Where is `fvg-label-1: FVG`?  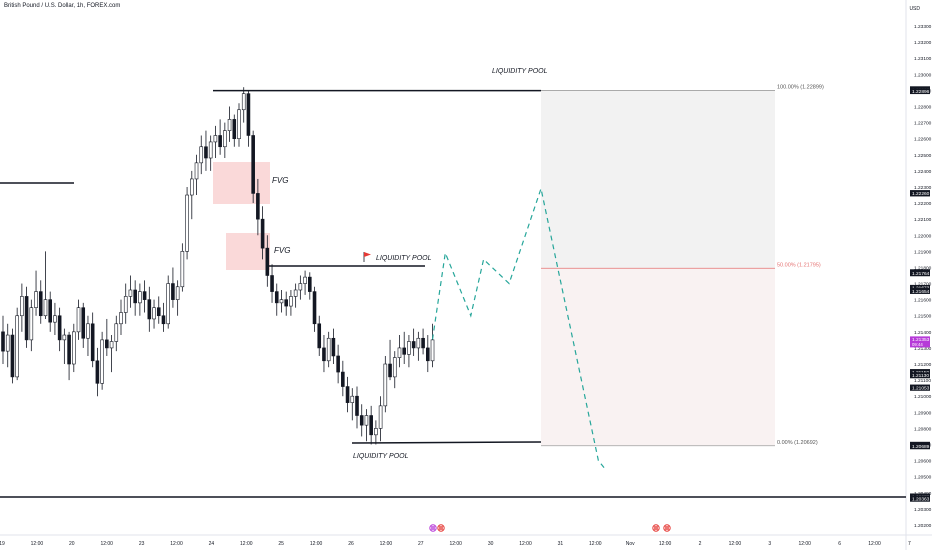 fvg-label-1: FVG is located at coordinates (280, 180).